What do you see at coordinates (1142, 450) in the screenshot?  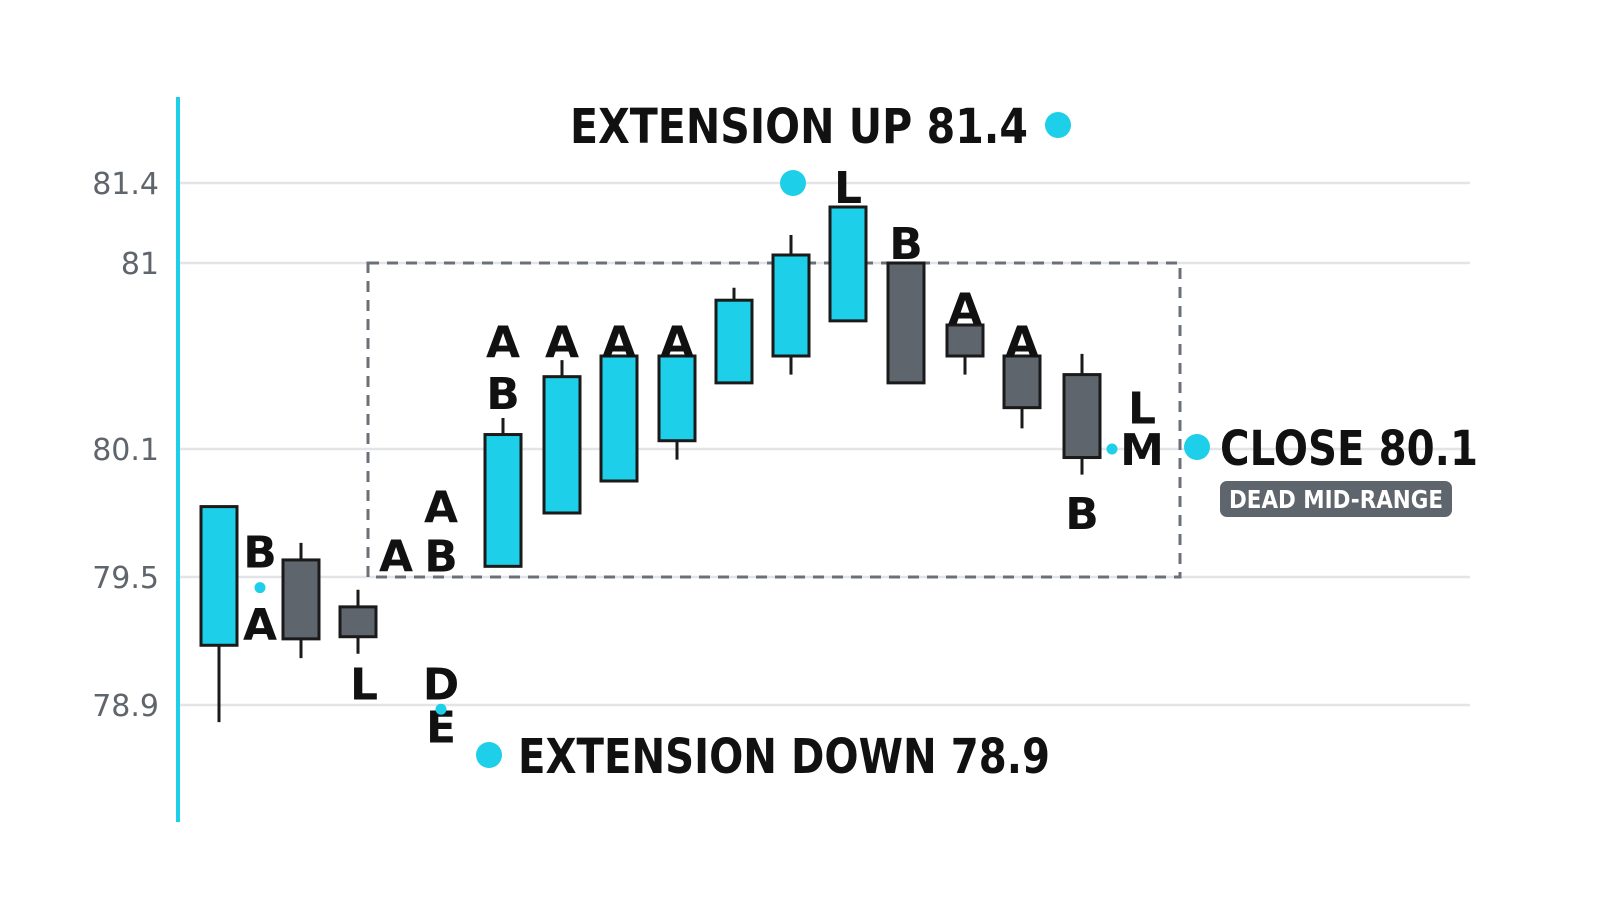 I see `tpo-letter: M` at bounding box center [1142, 450].